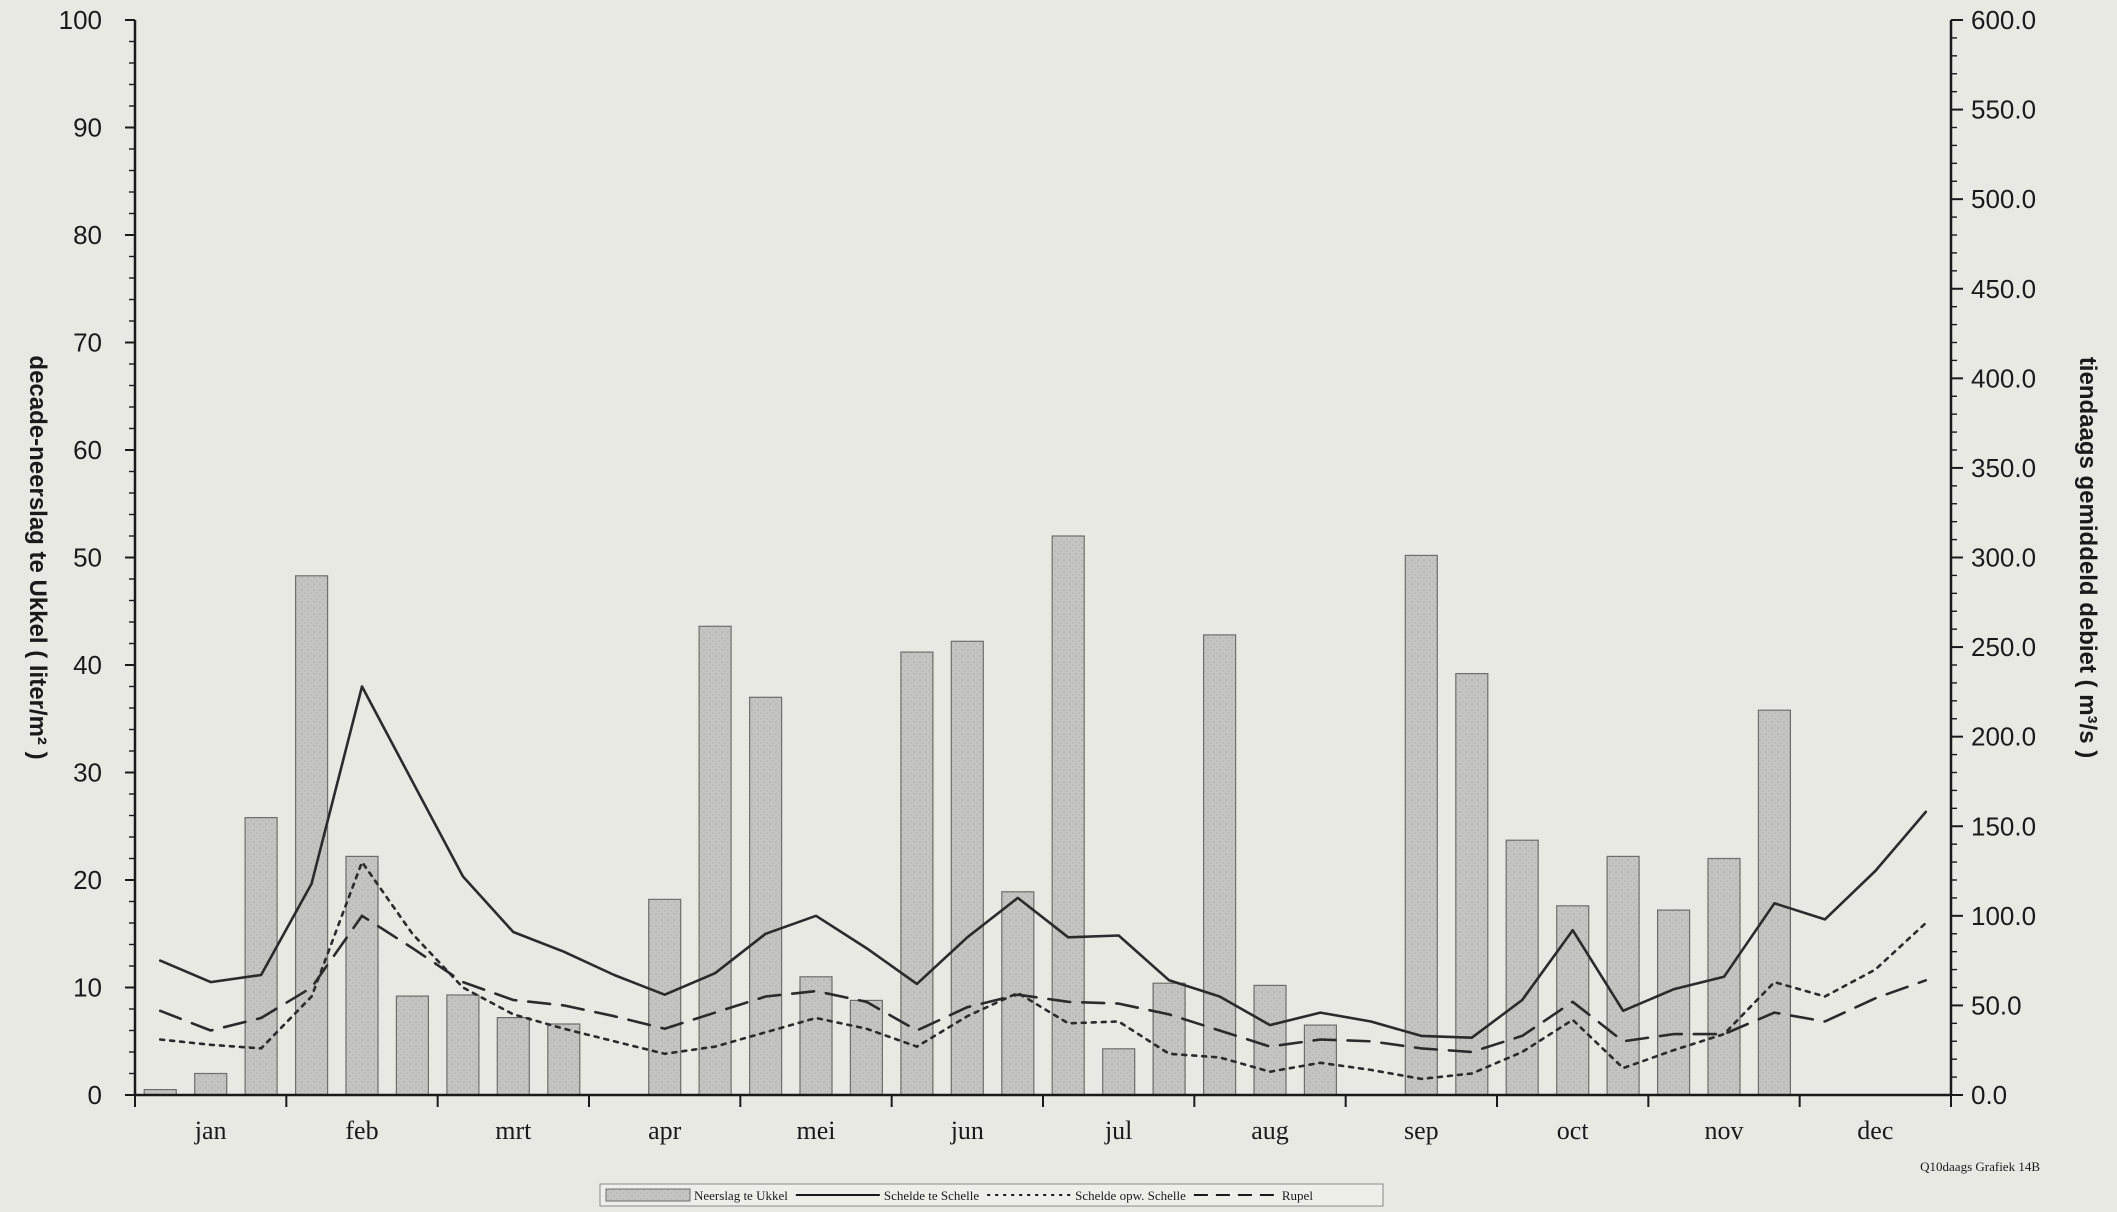  Describe the element at coordinates (1724, 1130) in the screenshot. I see `x-tick-label-nov: nov` at that location.